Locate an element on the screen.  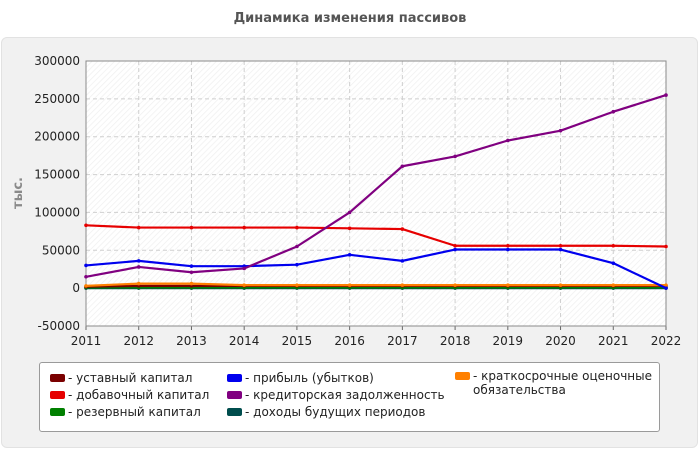
y-tick-label: 250000 is located at coordinates (57, 99).